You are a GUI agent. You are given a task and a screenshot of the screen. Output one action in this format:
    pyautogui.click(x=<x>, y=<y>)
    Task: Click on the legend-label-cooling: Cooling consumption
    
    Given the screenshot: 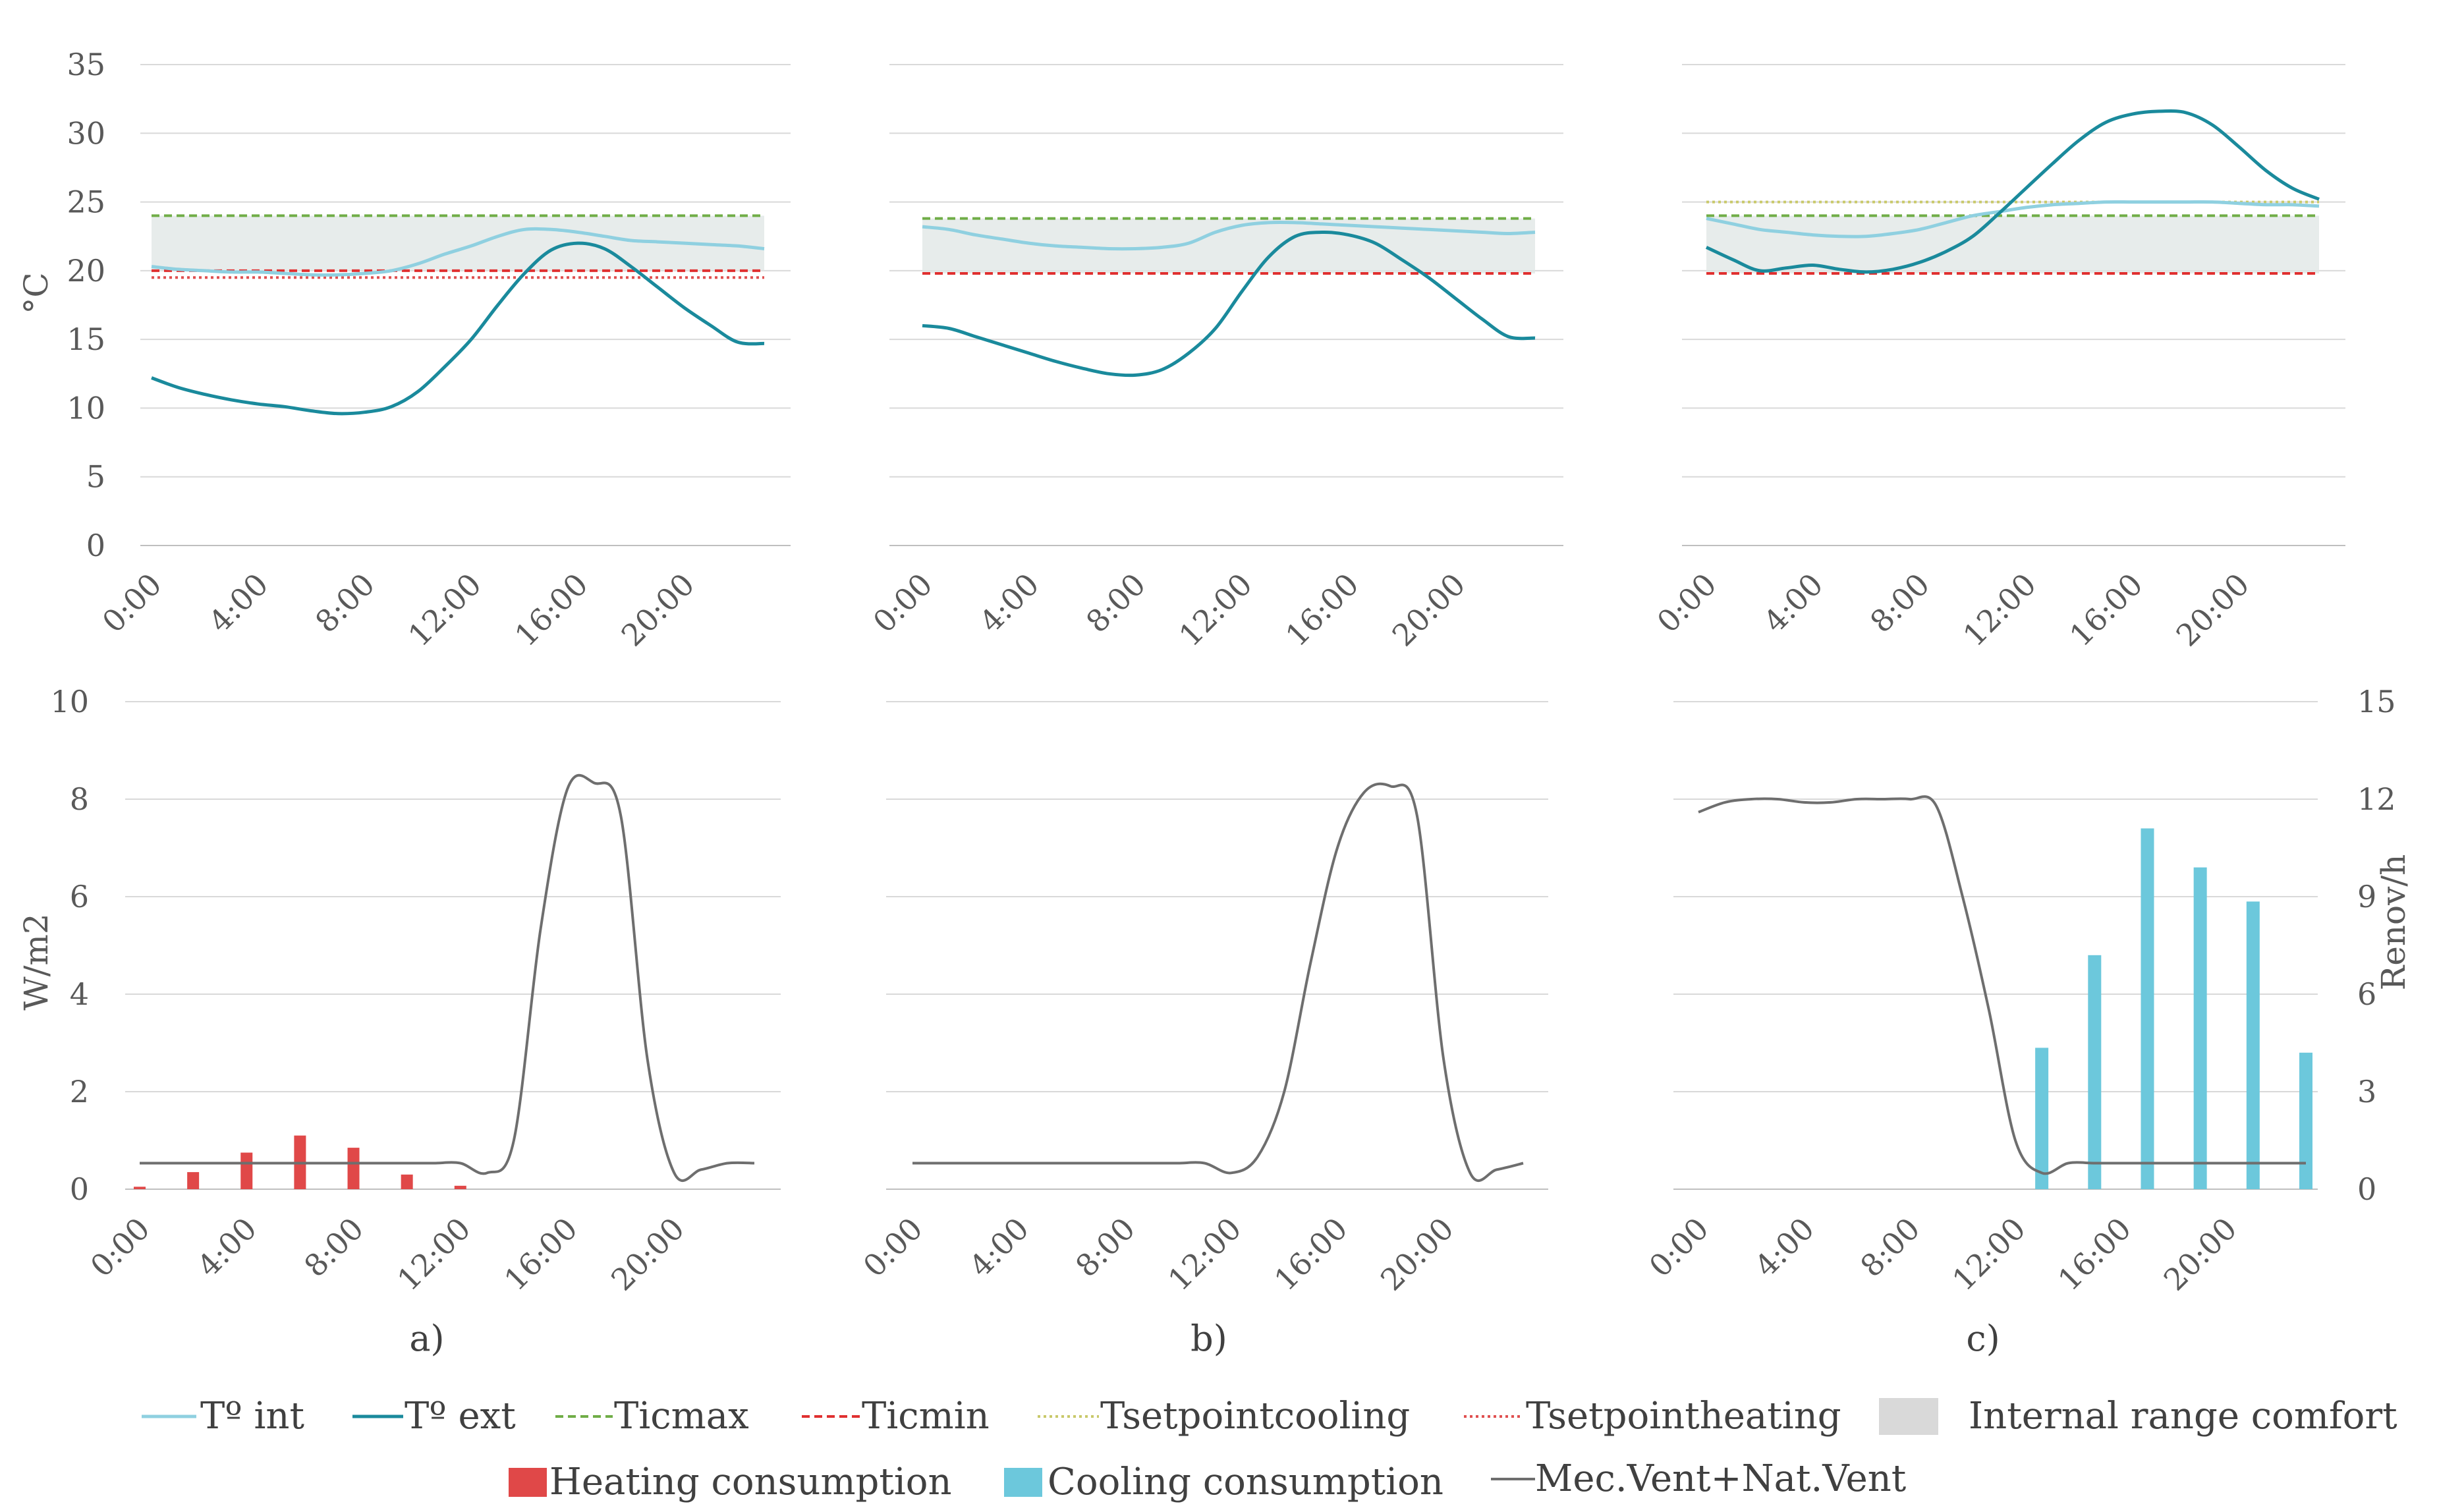 What is the action you would take?
    pyautogui.click(x=1245, y=1482)
    